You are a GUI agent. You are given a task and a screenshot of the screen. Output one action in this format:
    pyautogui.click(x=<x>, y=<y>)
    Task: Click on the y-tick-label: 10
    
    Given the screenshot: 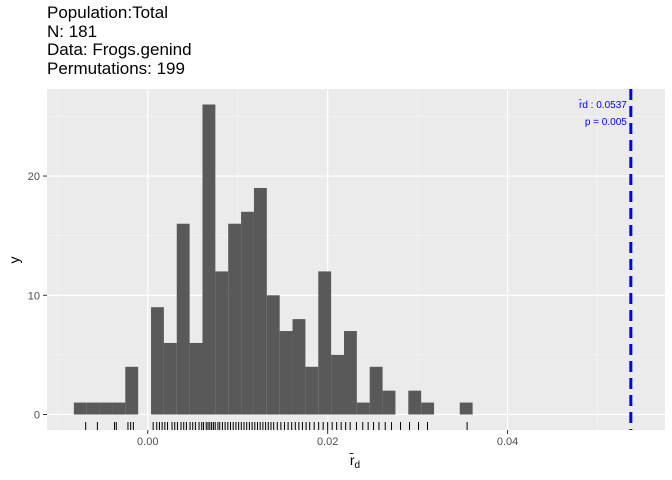 What is the action you would take?
    pyautogui.click(x=34, y=296)
    